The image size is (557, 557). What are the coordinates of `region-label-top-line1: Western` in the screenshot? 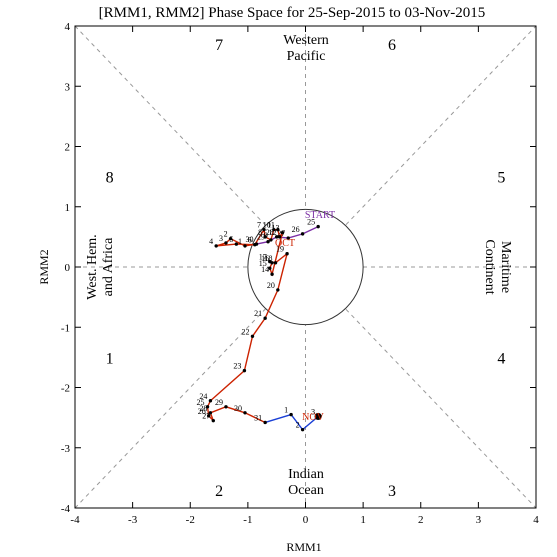 It's located at (306, 40).